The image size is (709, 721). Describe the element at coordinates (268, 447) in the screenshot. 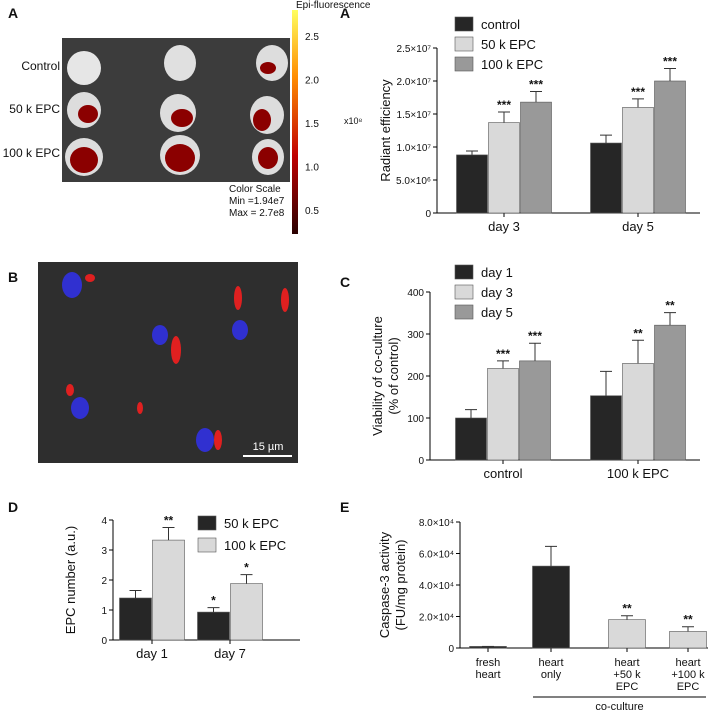

I see `scale-bar-label: 15 µm` at that location.